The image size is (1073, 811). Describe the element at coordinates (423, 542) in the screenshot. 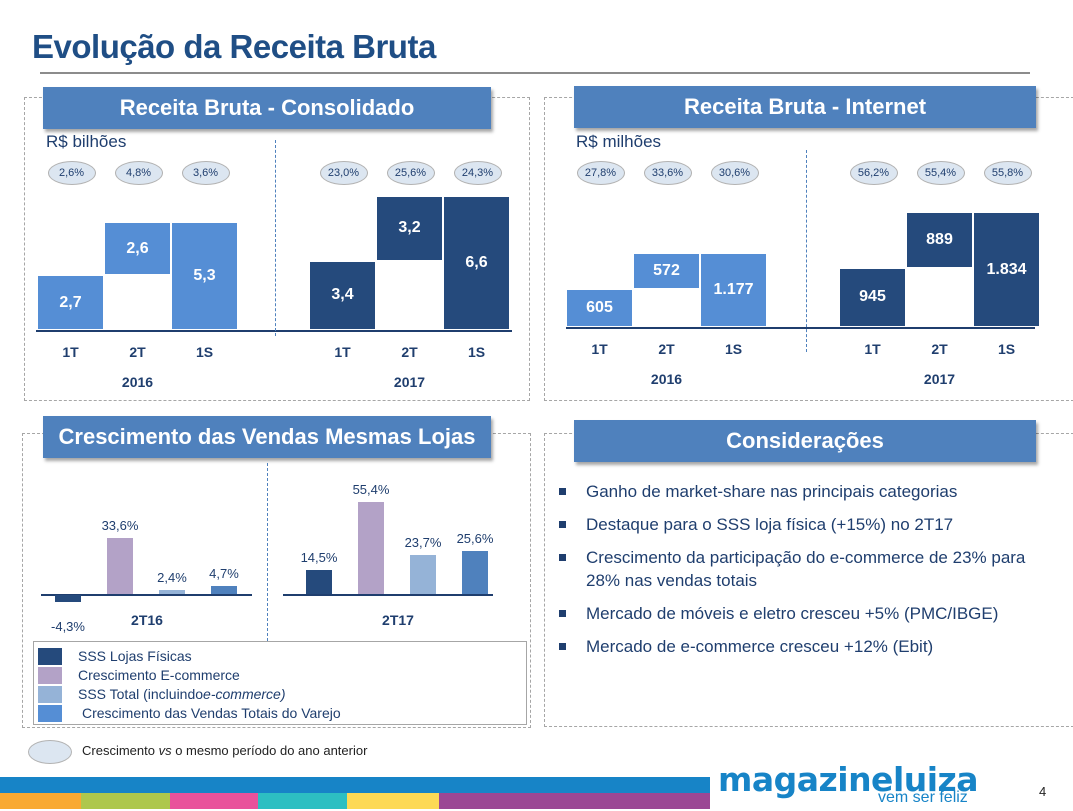

I see `data-label: 23,7%` at that location.